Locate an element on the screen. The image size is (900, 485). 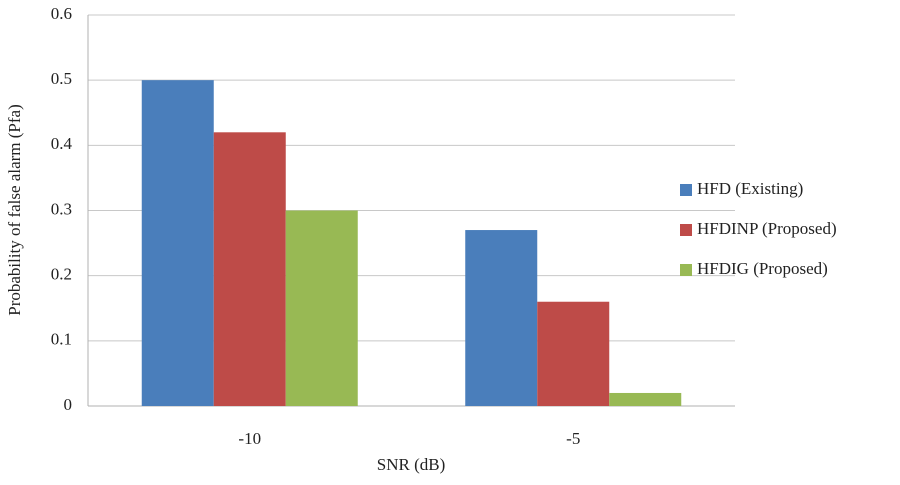
y-axis-label: Probability of false alarm (Pfa) is located at coordinates (14, 210).